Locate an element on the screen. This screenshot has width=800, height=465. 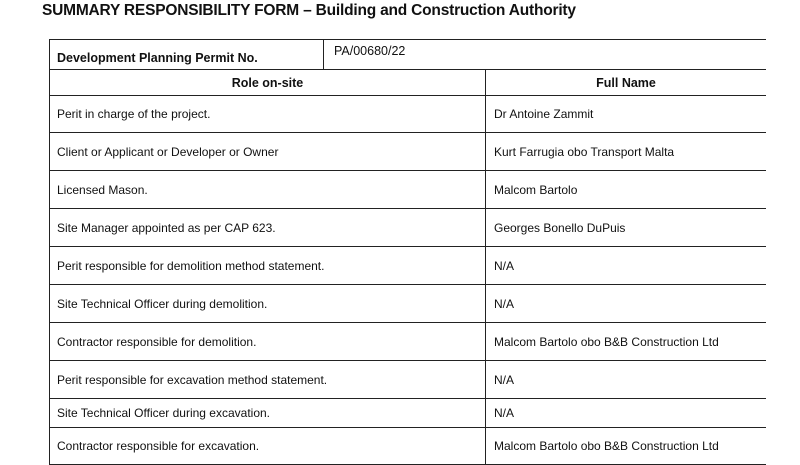
name-cell: Malcom Bartolo is located at coordinates (536, 189).